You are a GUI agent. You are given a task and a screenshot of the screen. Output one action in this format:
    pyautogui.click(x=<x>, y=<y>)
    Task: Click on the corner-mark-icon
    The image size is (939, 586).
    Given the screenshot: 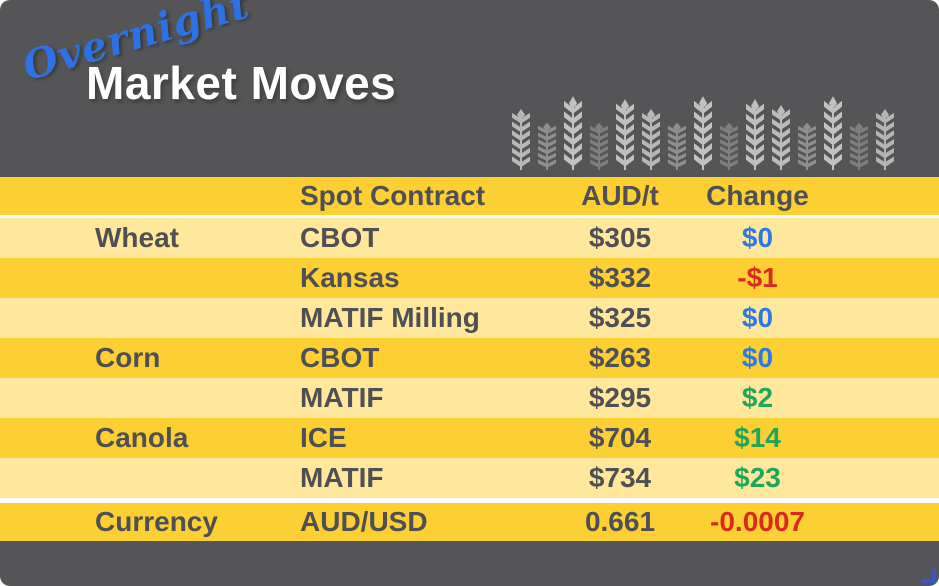 What is the action you would take?
    pyautogui.click(x=929, y=576)
    